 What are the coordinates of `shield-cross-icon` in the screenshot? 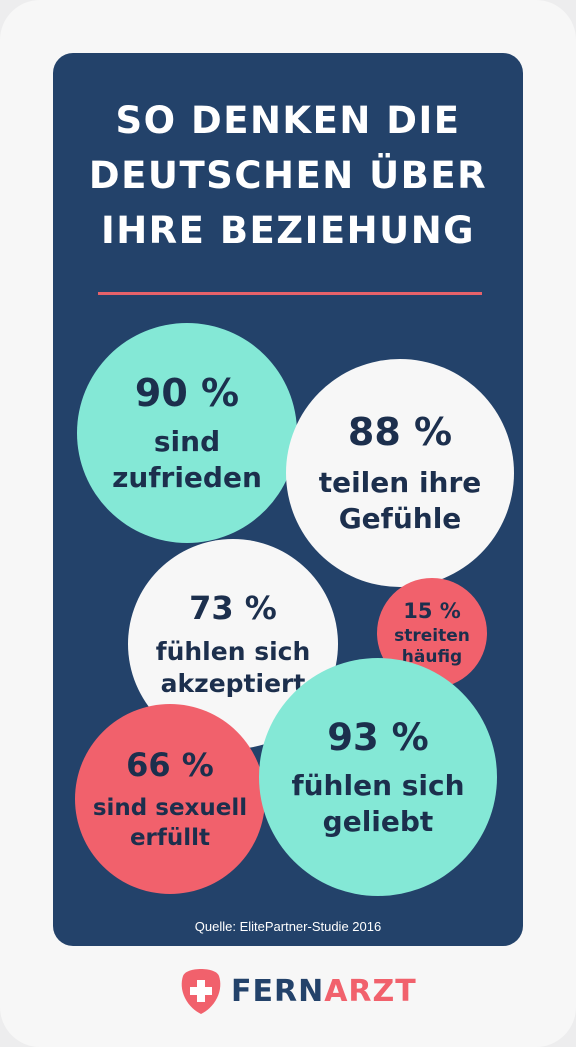 It's located at (201, 991).